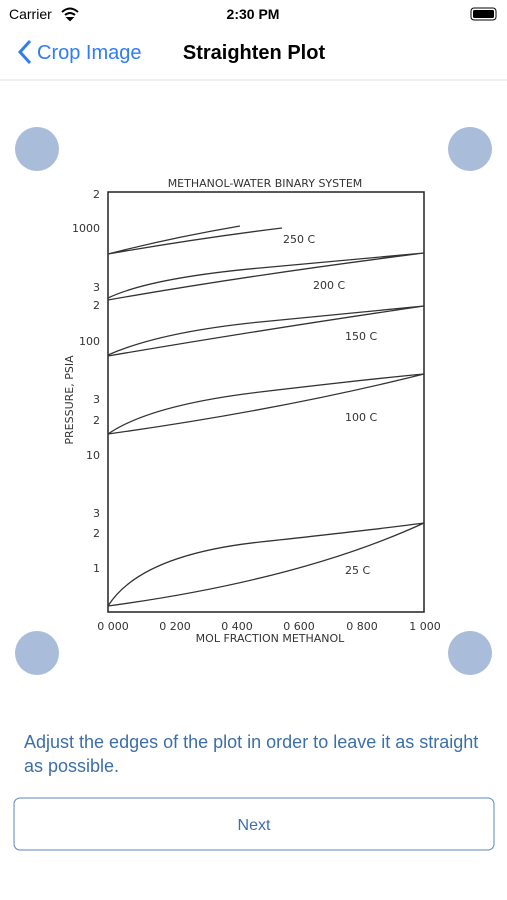 Image resolution: width=507 pixels, height=900 pixels. Describe the element at coordinates (69, 400) in the screenshot. I see `y-axis-label: PRESSURE, PSIA` at that location.